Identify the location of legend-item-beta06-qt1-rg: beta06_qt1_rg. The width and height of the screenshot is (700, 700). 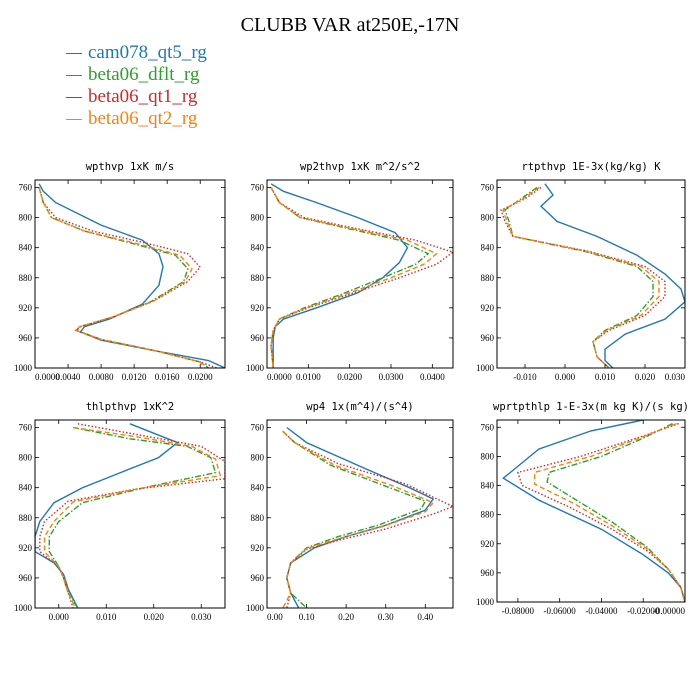
(136, 97).